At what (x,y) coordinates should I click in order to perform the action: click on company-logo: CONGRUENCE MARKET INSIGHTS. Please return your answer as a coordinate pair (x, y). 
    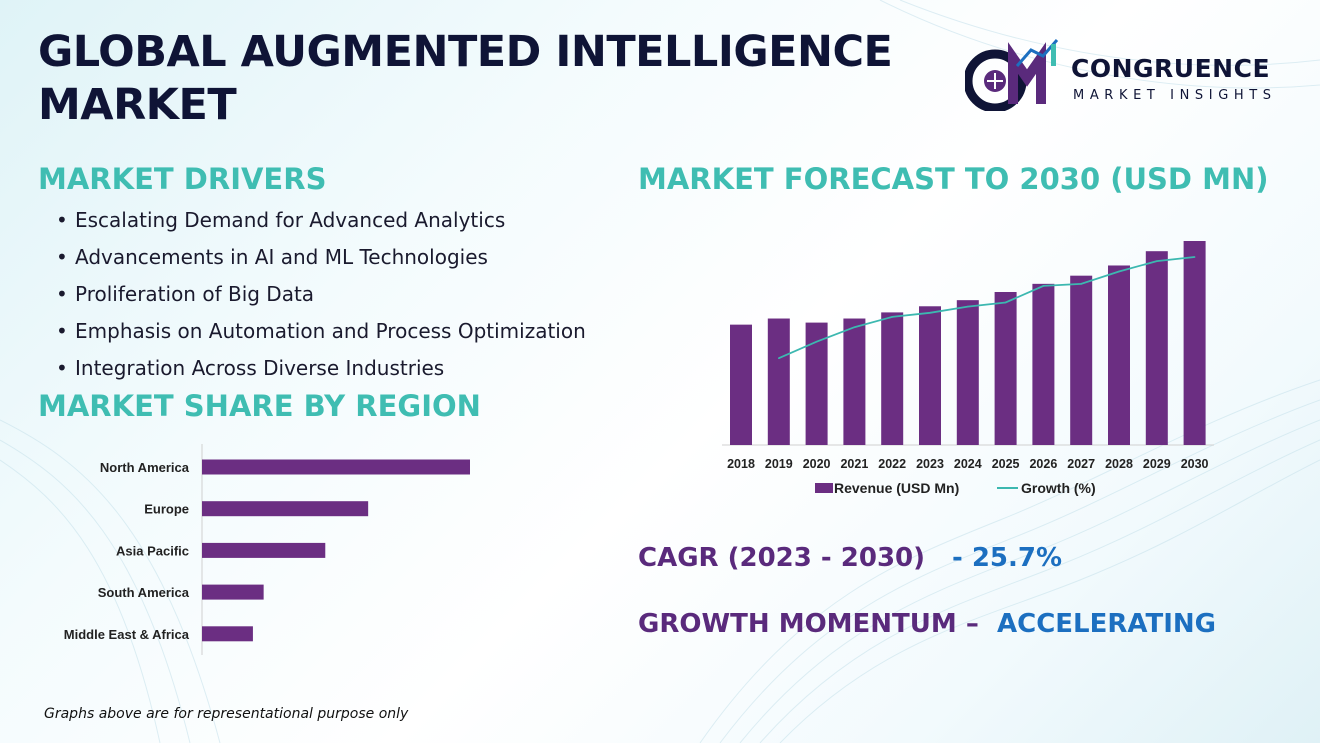
    Looking at the image, I should click on (1125, 73).